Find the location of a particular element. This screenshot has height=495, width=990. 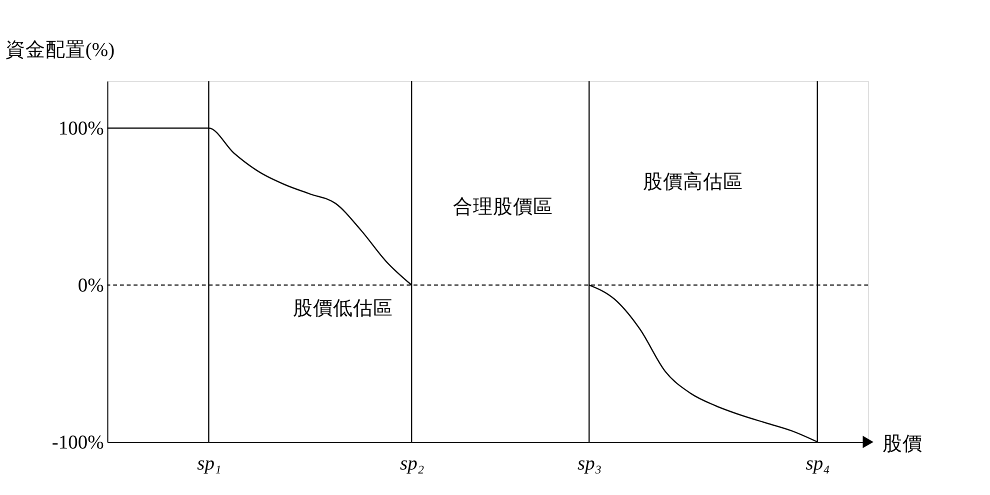

annotation: 股價低估區 is located at coordinates (343, 309).